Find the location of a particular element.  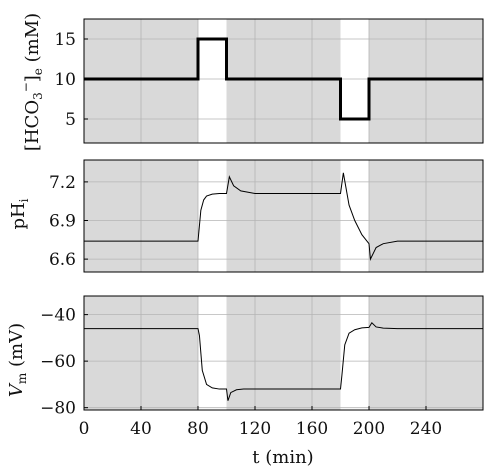

xtick-label: 80 is located at coordinates (198, 429).